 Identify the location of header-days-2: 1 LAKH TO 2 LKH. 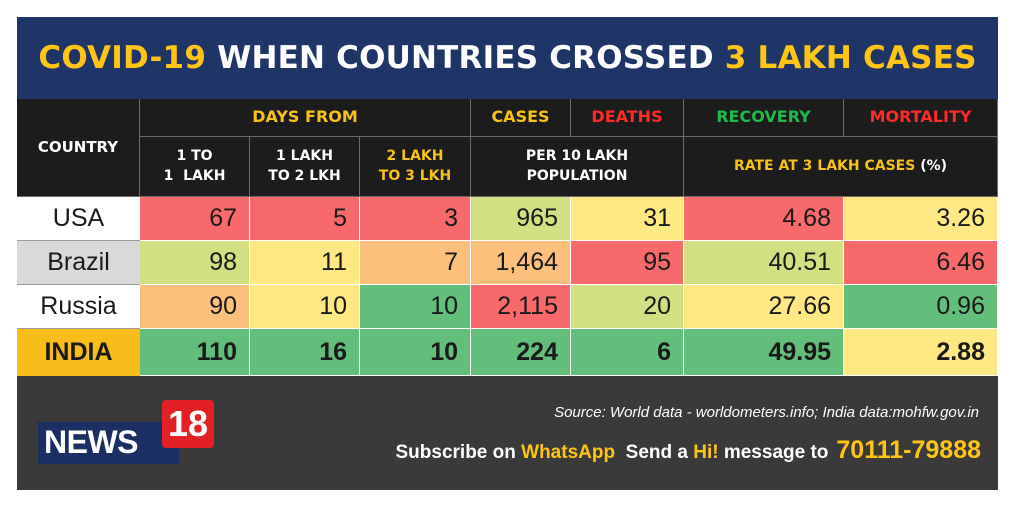
(305, 167).